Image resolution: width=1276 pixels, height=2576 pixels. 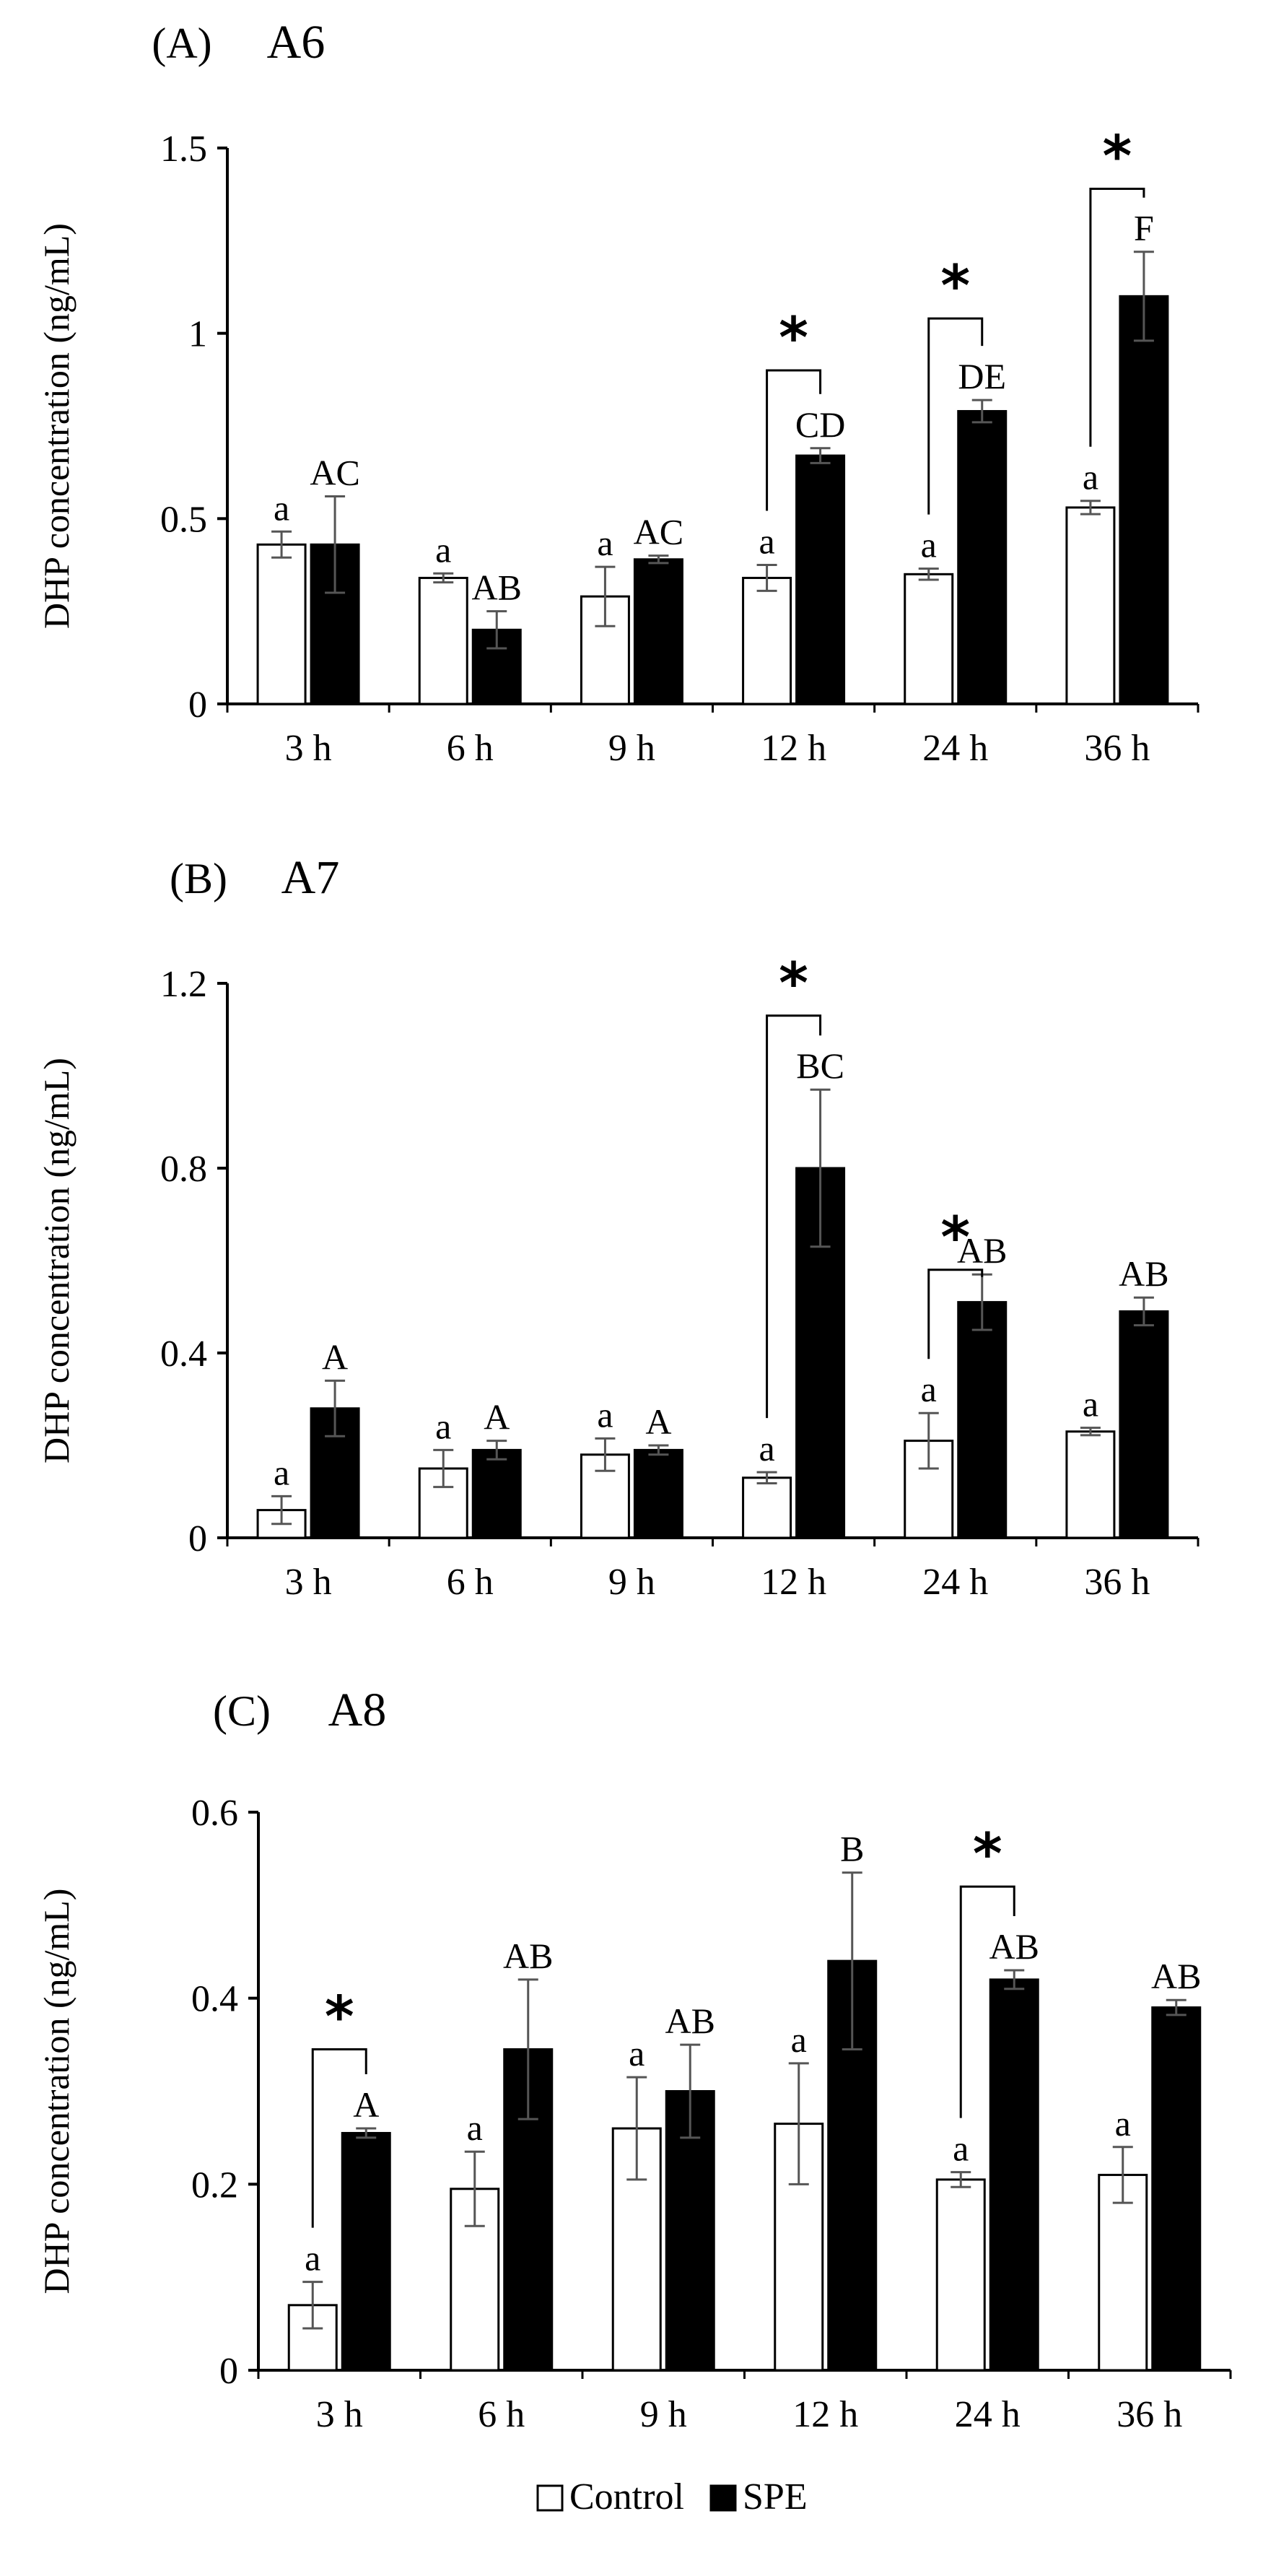 I want to click on legend: Control SPE, so click(x=672, y=2497).